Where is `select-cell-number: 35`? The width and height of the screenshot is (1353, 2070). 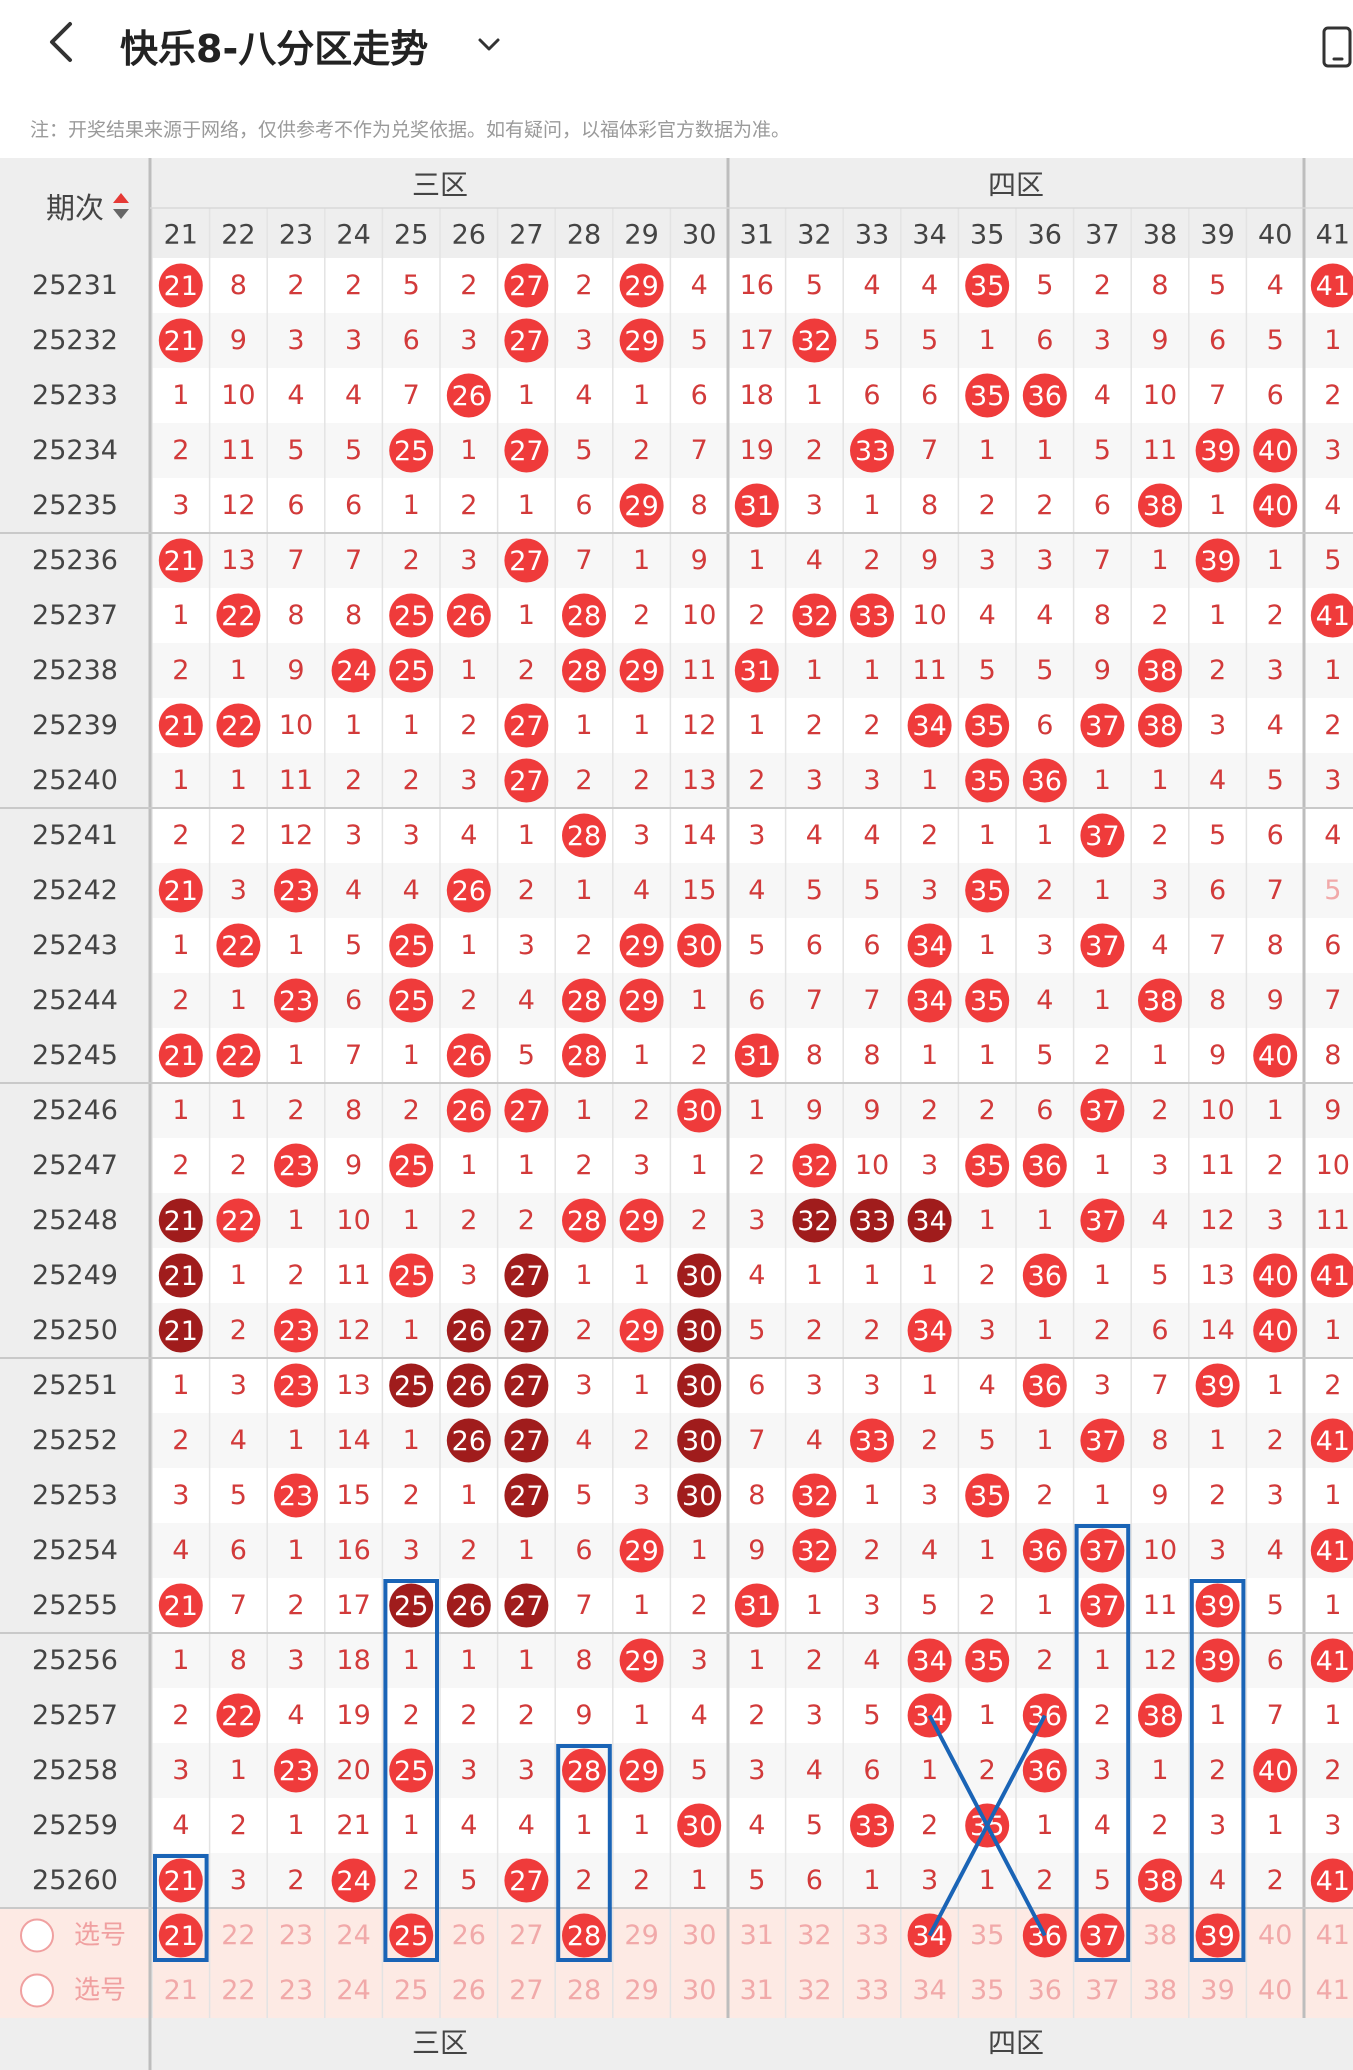 select-cell-number: 35 is located at coordinates (987, 1990).